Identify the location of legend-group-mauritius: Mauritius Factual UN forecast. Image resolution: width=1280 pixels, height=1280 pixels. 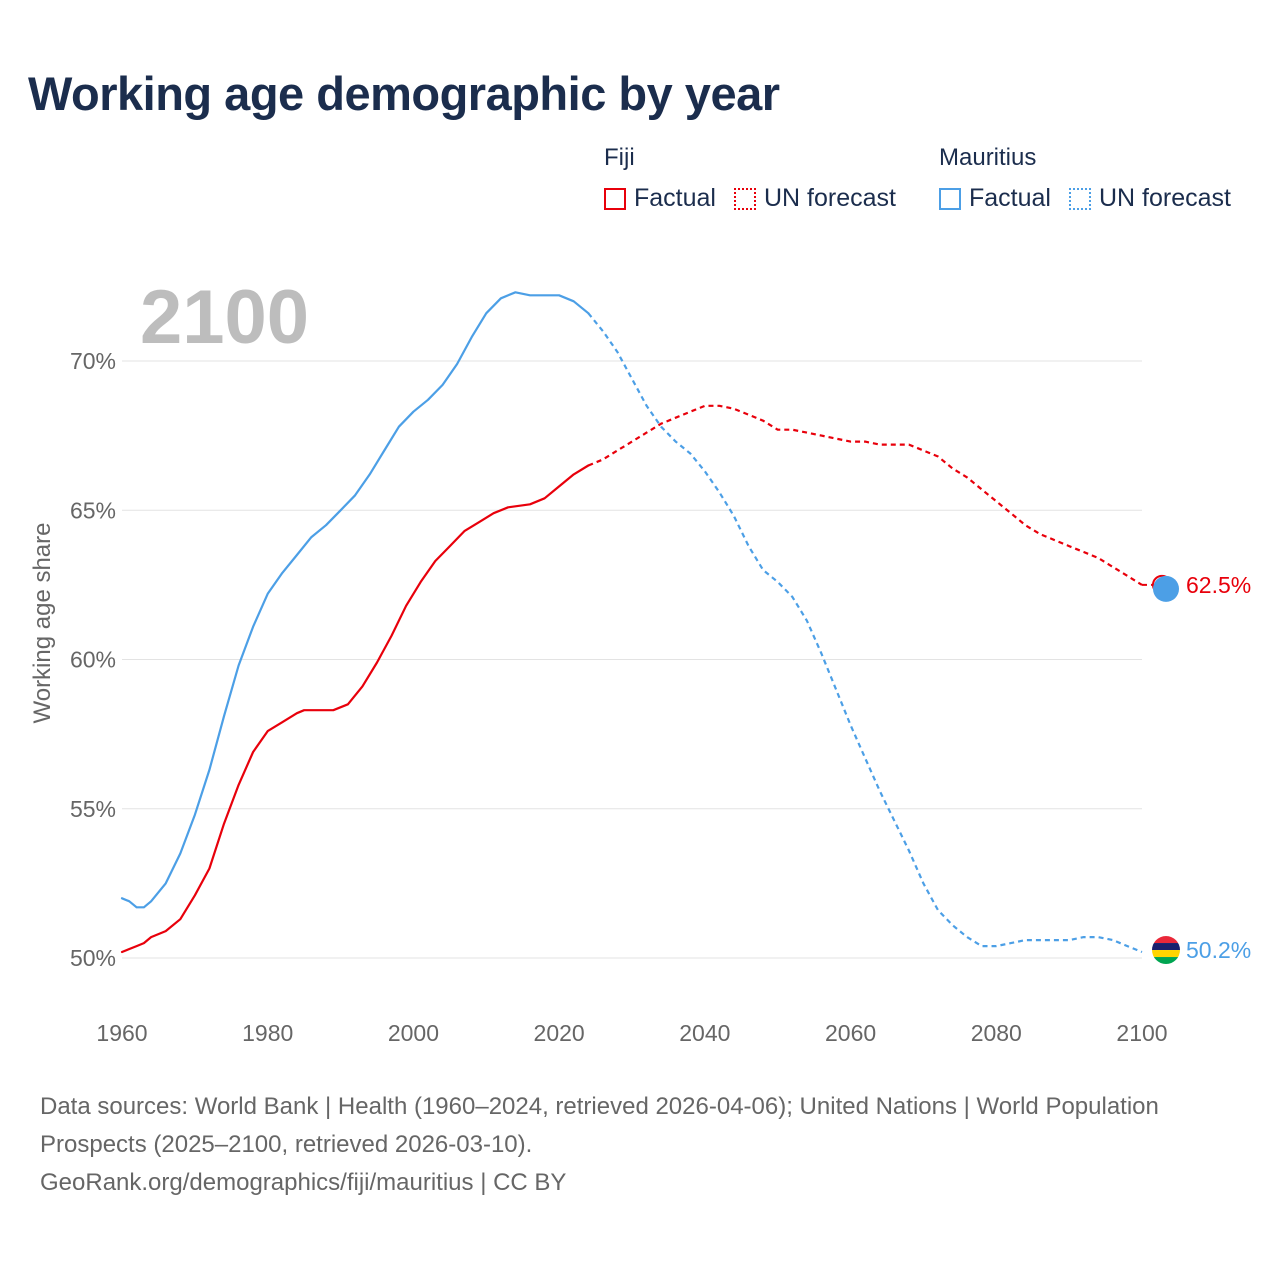
(1085, 178).